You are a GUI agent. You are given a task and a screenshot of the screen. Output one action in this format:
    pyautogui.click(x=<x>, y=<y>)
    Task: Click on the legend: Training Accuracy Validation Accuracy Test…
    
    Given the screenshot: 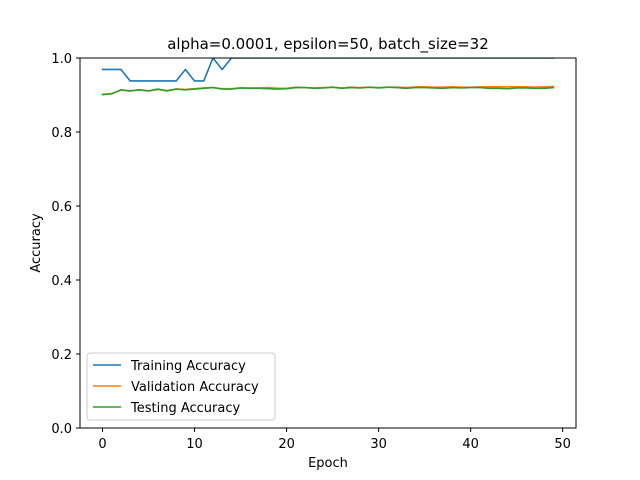 What is the action you would take?
    pyautogui.click(x=181, y=386)
    